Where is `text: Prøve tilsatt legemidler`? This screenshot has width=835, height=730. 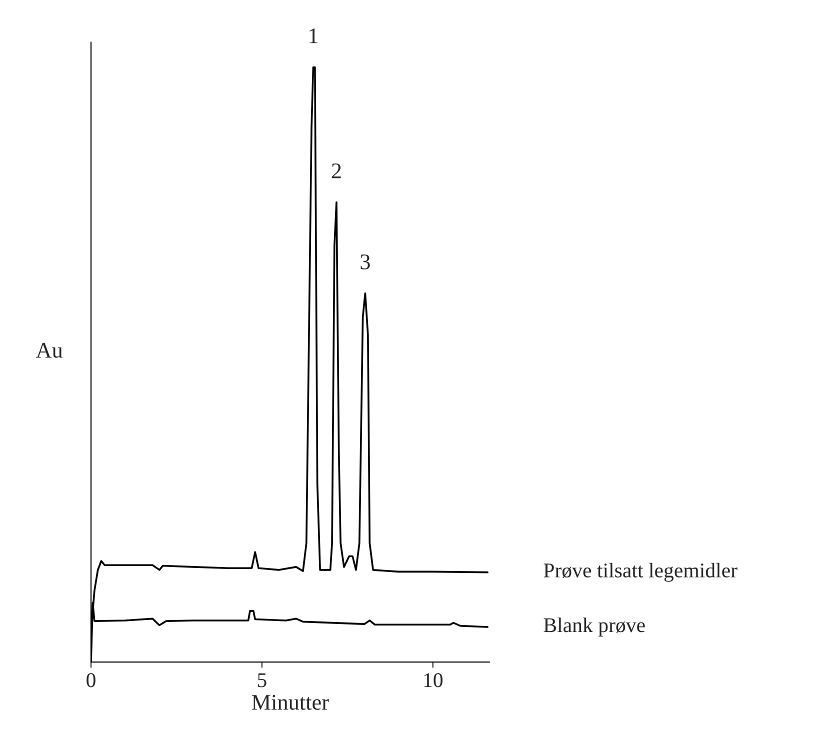 text: Prøve tilsatt legemidler is located at coordinates (641, 572).